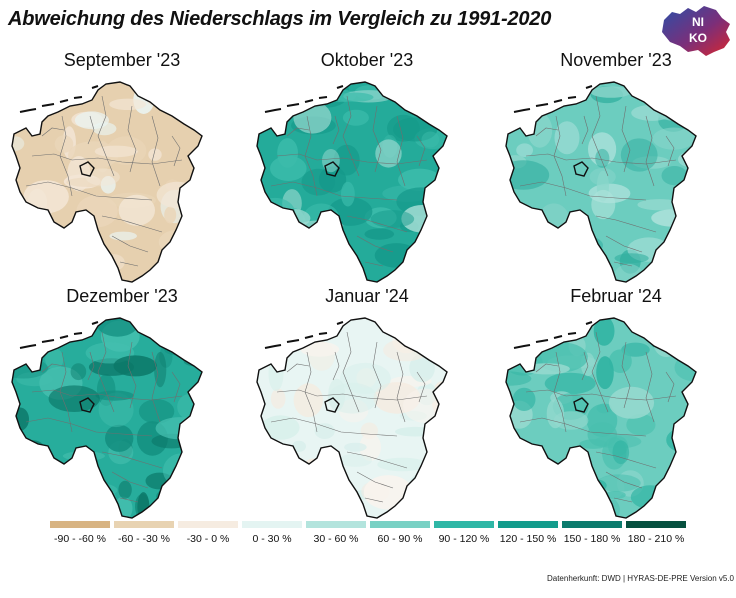  What do you see at coordinates (592, 536) in the screenshot?
I see `legend-item: 150 - 180 %` at bounding box center [592, 536].